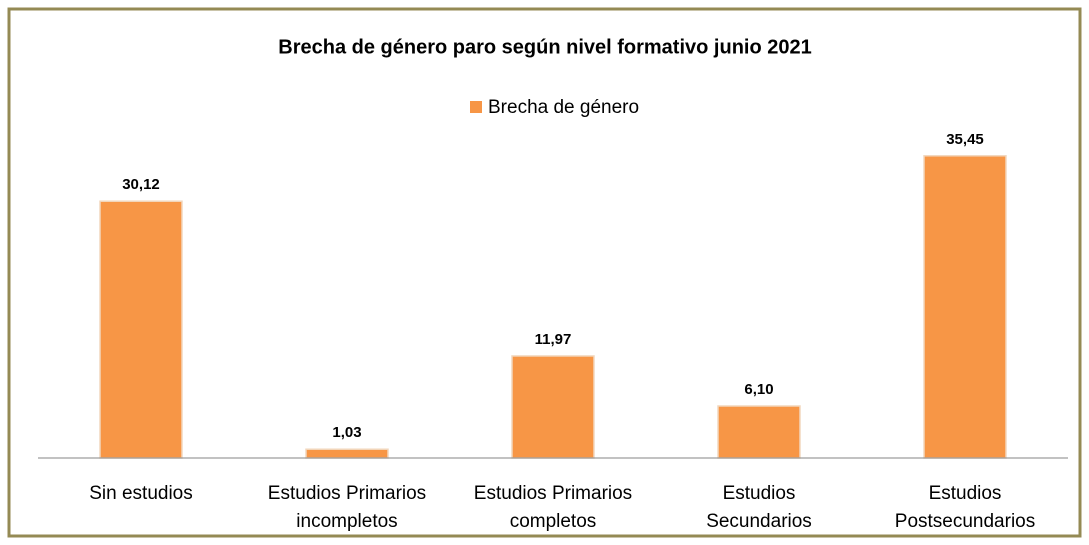 Image resolution: width=1089 pixels, height=545 pixels. Describe the element at coordinates (553, 507) in the screenshot. I see `x-tick-label: Estudios Primarios completos` at that location.